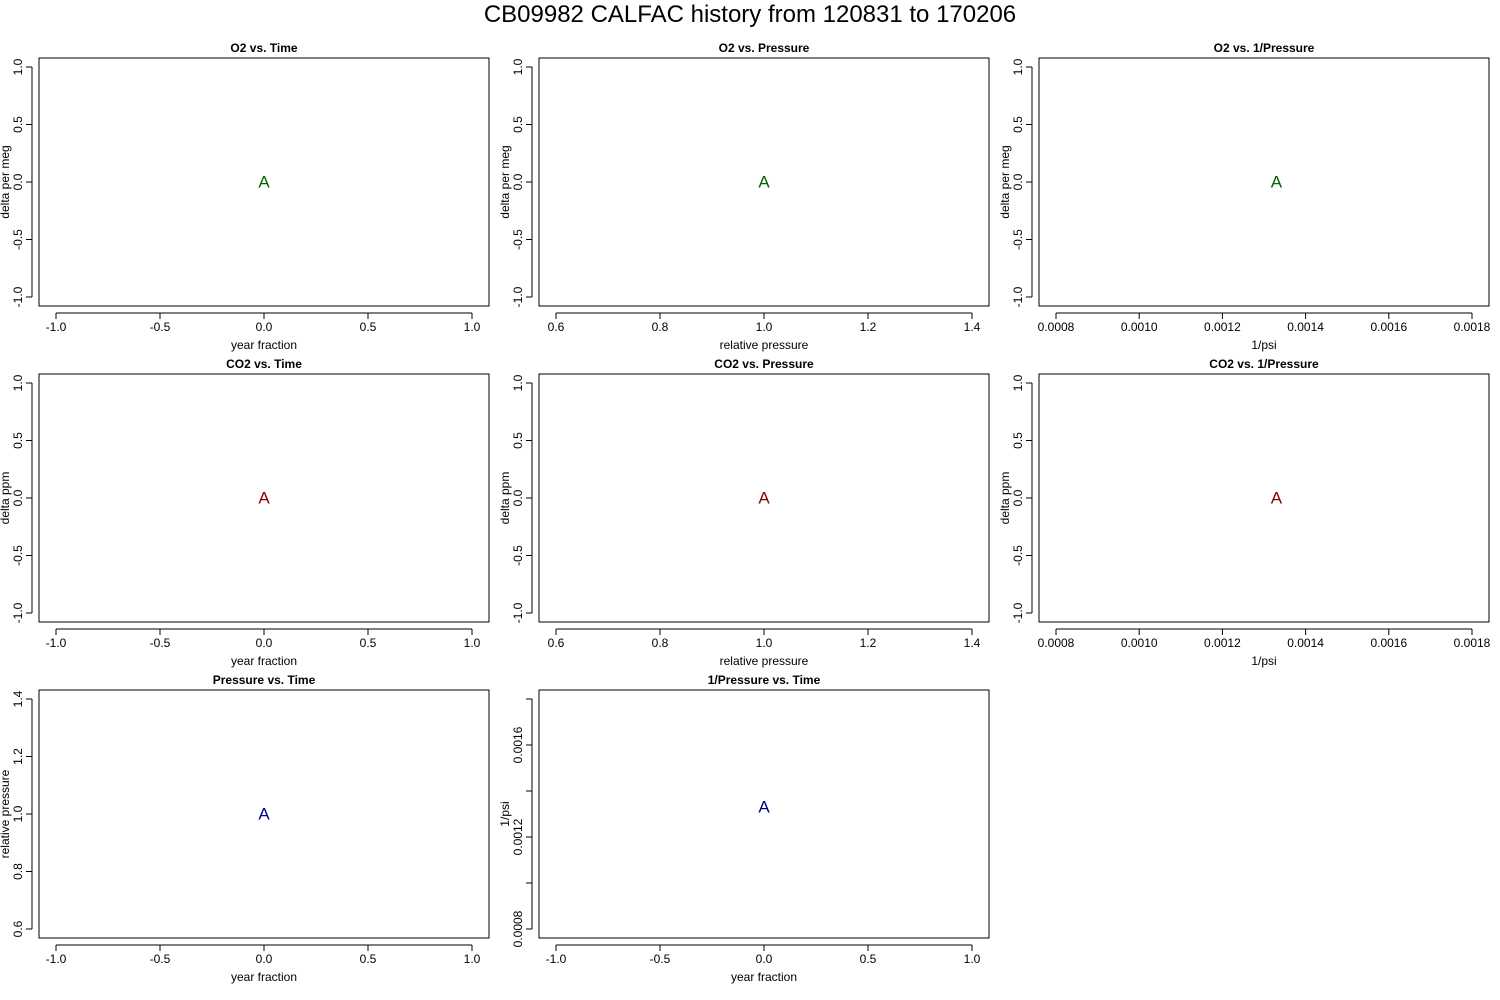 Image resolution: width=1500 pixels, height=1000 pixels. What do you see at coordinates (18, 698) in the screenshot?
I see `y-tick-label: 1.4` at bounding box center [18, 698].